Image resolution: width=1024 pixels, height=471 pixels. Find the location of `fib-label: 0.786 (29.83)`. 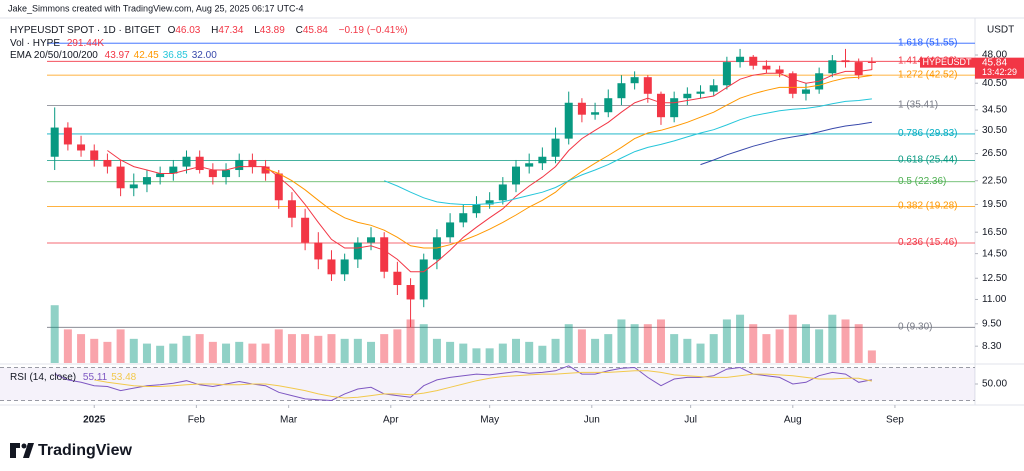

fib-label: 0.786 (29.83) is located at coordinates (928, 133).